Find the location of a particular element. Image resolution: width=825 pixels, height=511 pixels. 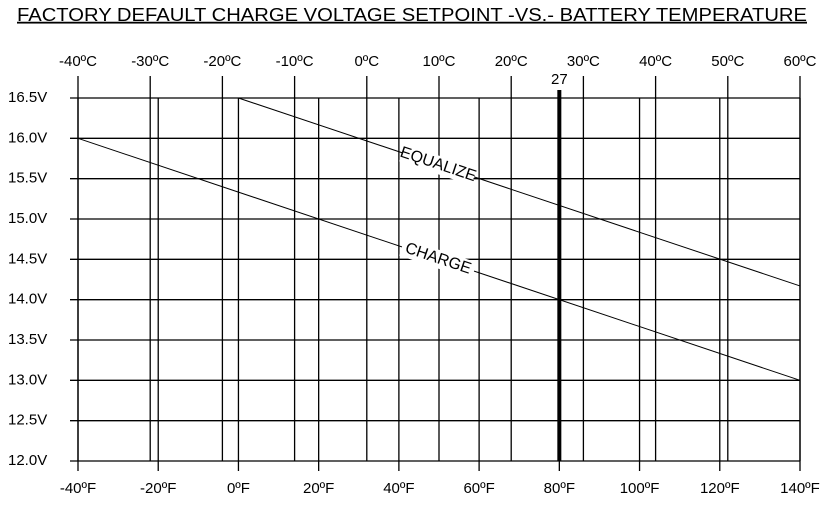

x2-tick-label: 20ºC is located at coordinates (511, 61).